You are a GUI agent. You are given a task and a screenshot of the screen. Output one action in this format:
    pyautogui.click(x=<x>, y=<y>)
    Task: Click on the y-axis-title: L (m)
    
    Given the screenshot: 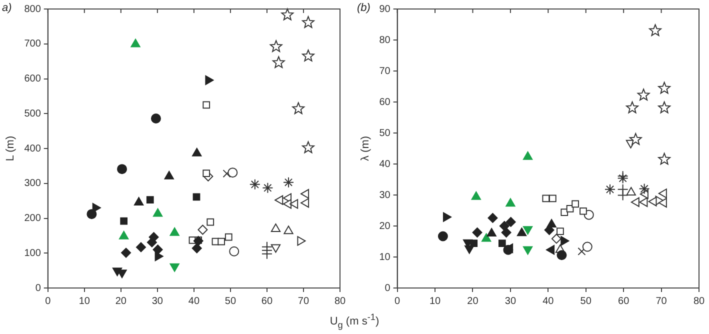 What is the action you would take?
    pyautogui.click(x=10, y=149)
    